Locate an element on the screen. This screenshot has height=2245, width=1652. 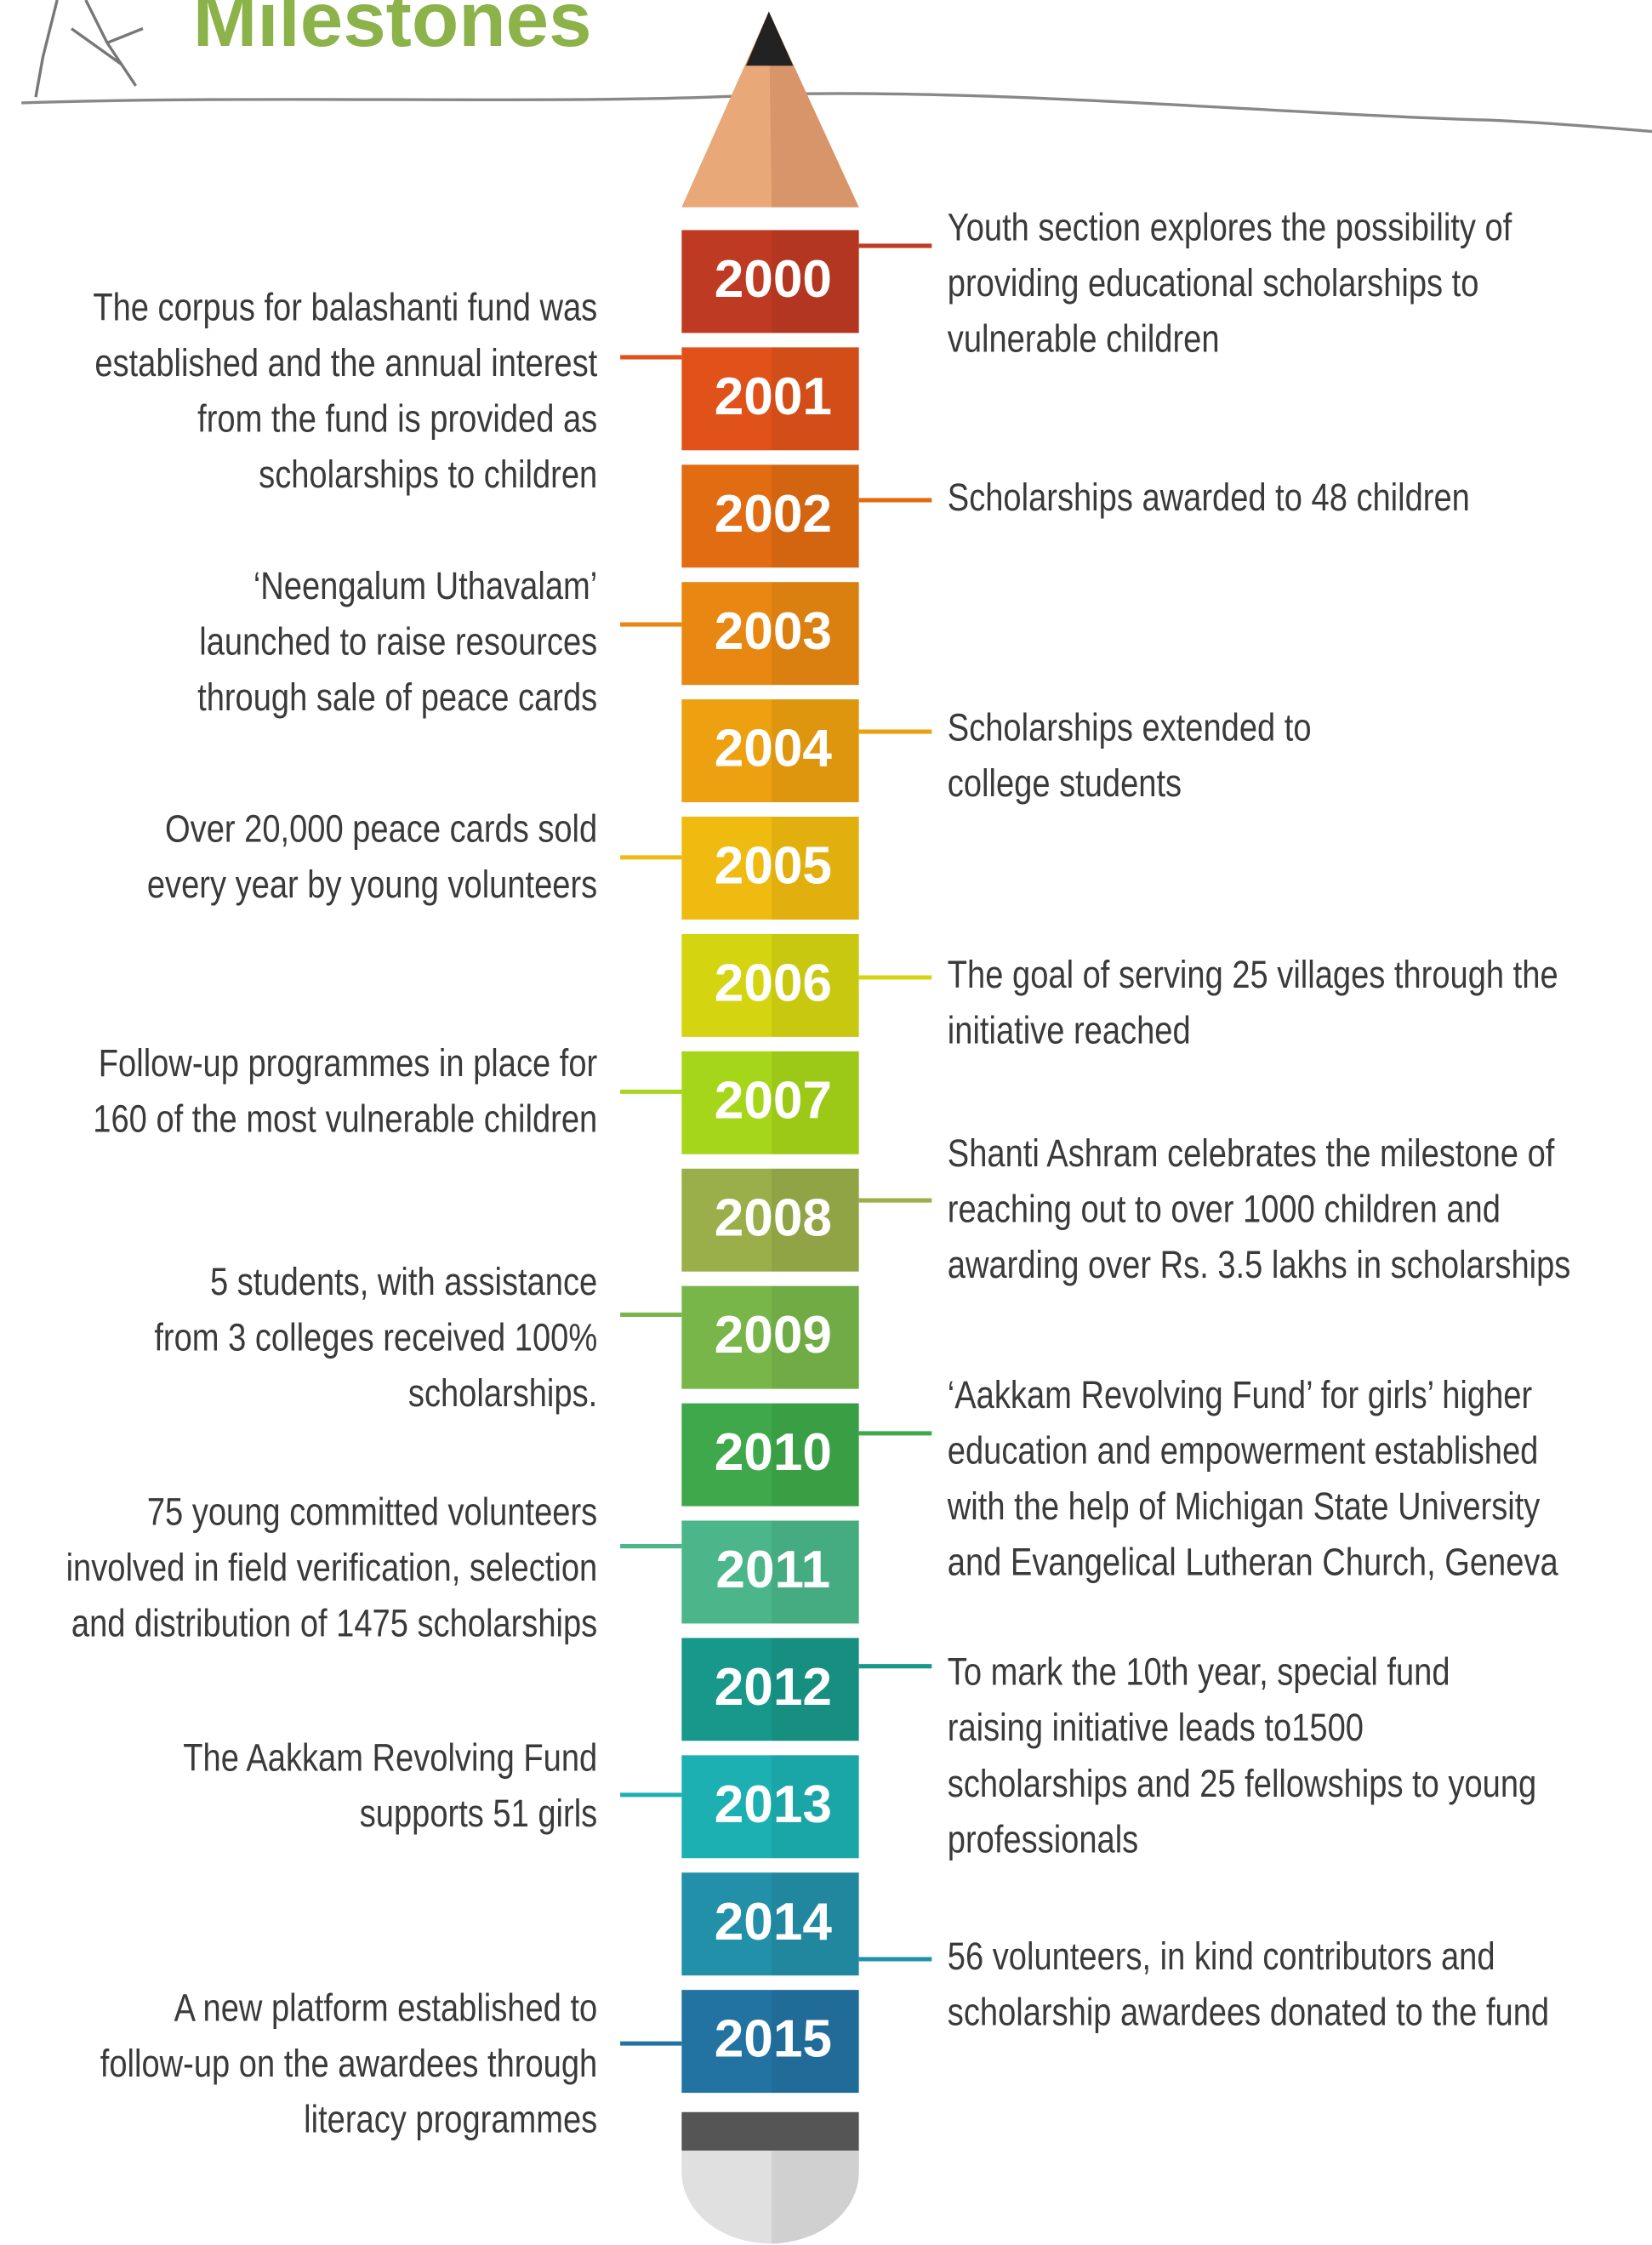
year-label: 2013 is located at coordinates (773, 1804).